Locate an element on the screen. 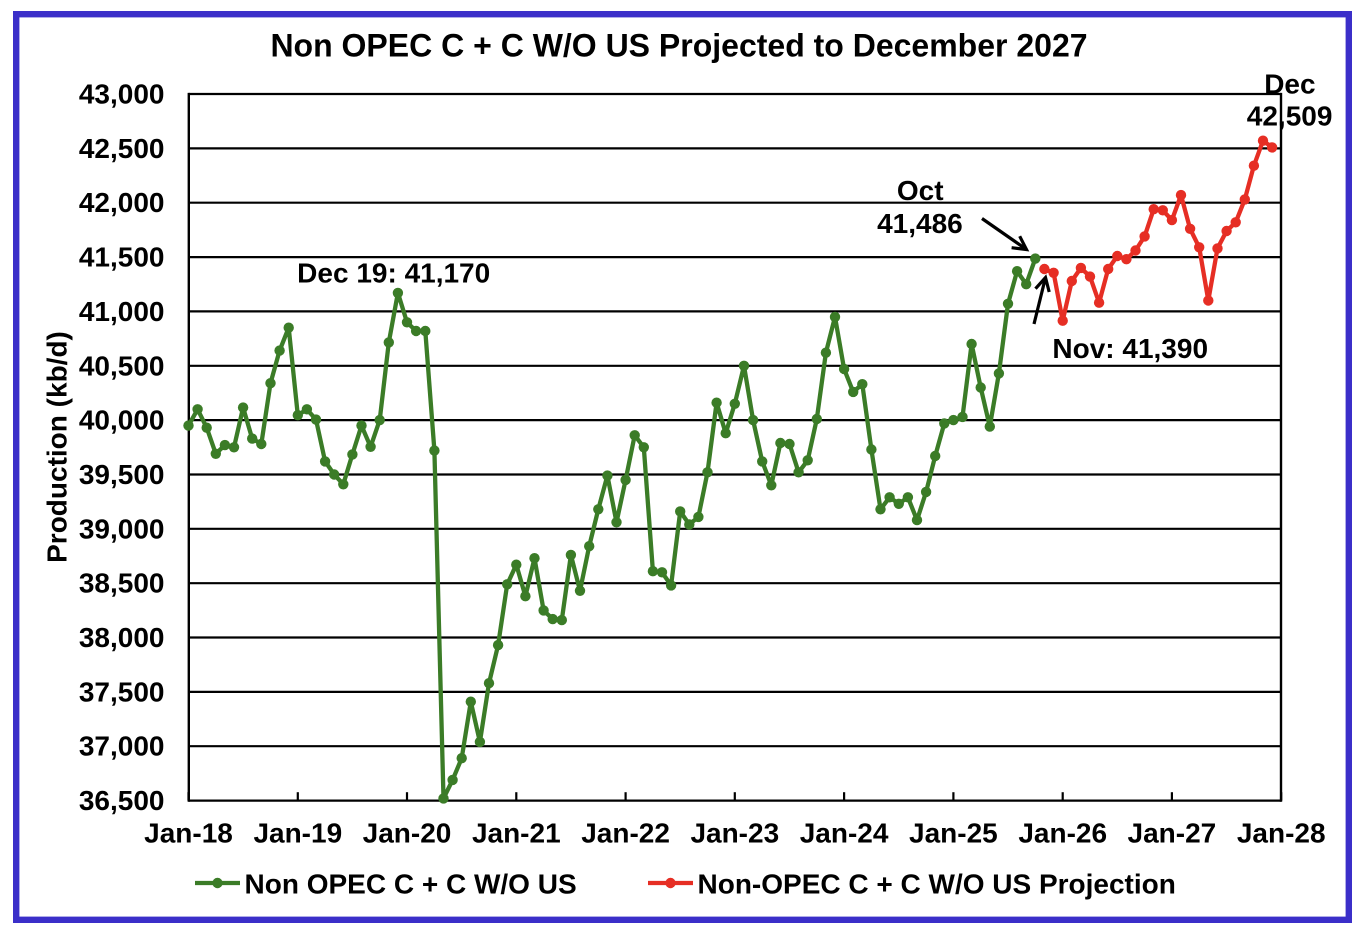  svg-text: 41,486 is located at coordinates (920, 223).